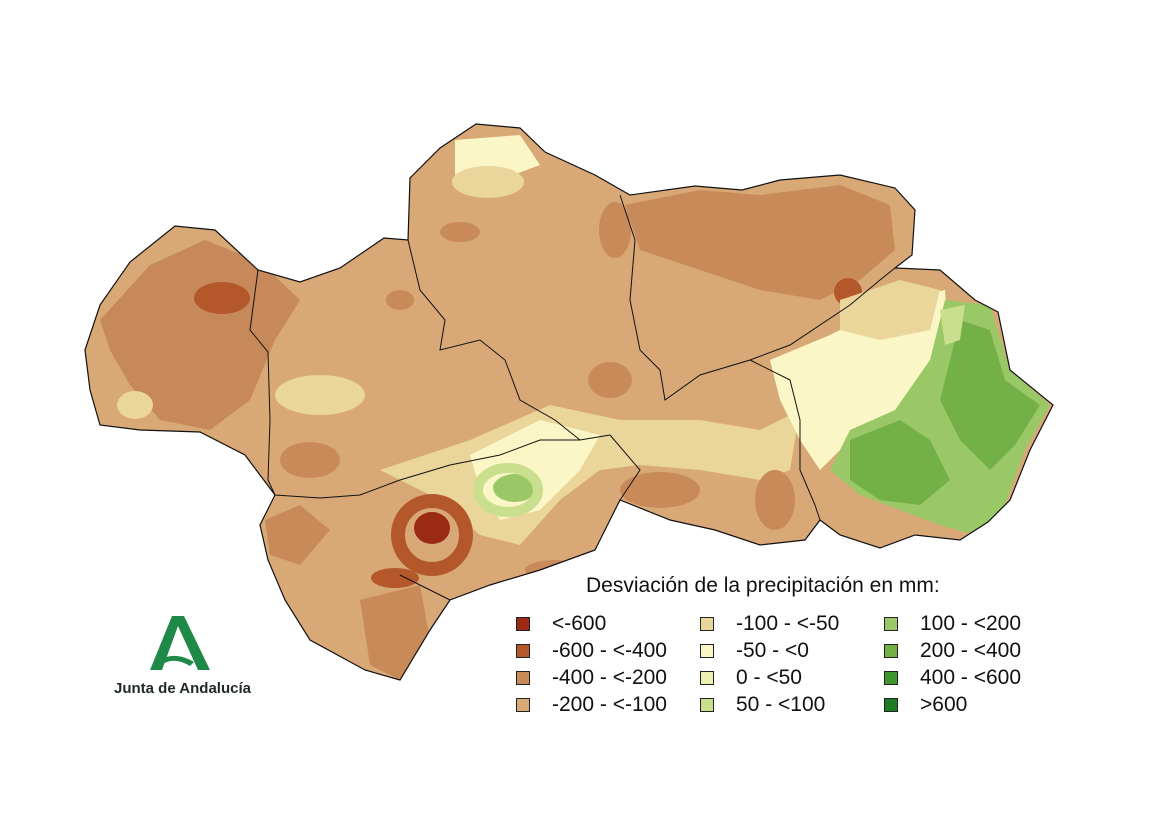  I want to click on legend-item: 200 - <400, so click(952, 650).